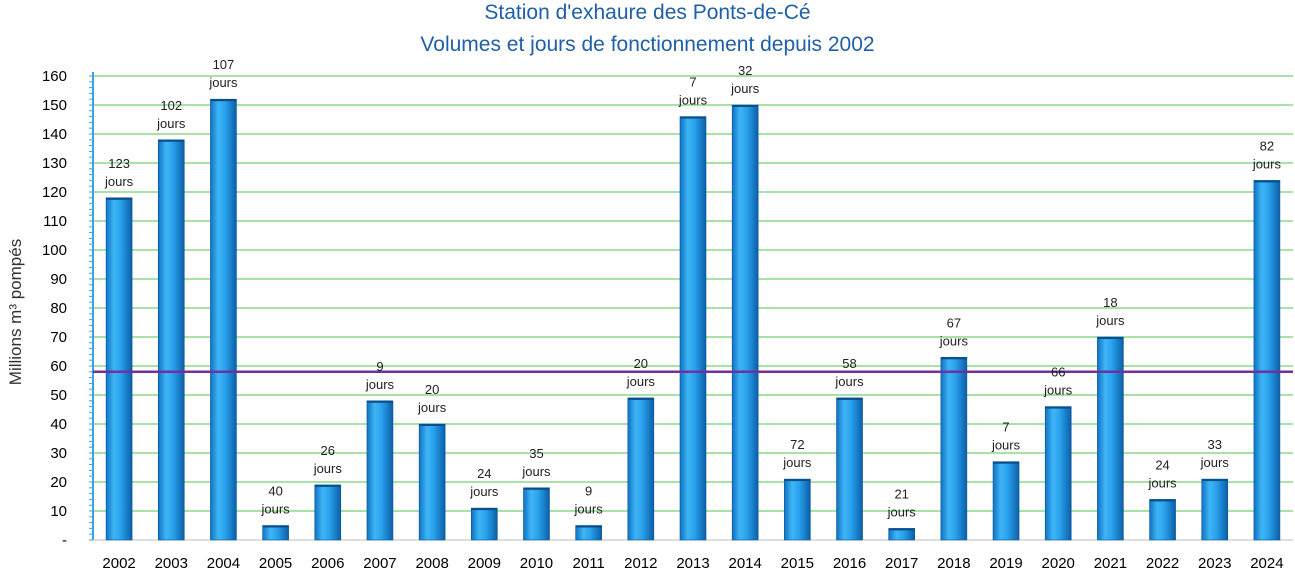  What do you see at coordinates (901, 493) in the screenshot?
I see `data-label-days: 21` at bounding box center [901, 493].